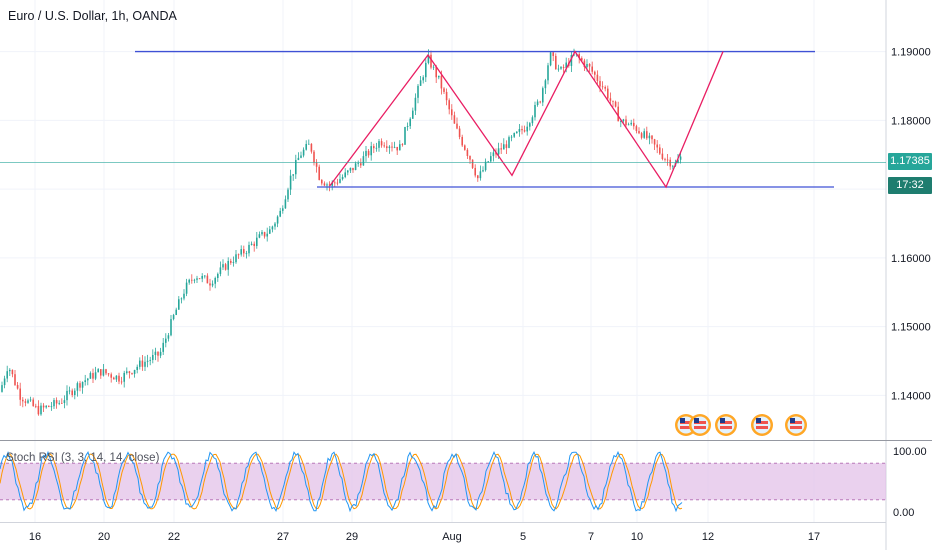 This screenshot has height=555, width=932. What do you see at coordinates (526, 119) in the screenshot?
I see `pattern-zigzag` at bounding box center [526, 119].